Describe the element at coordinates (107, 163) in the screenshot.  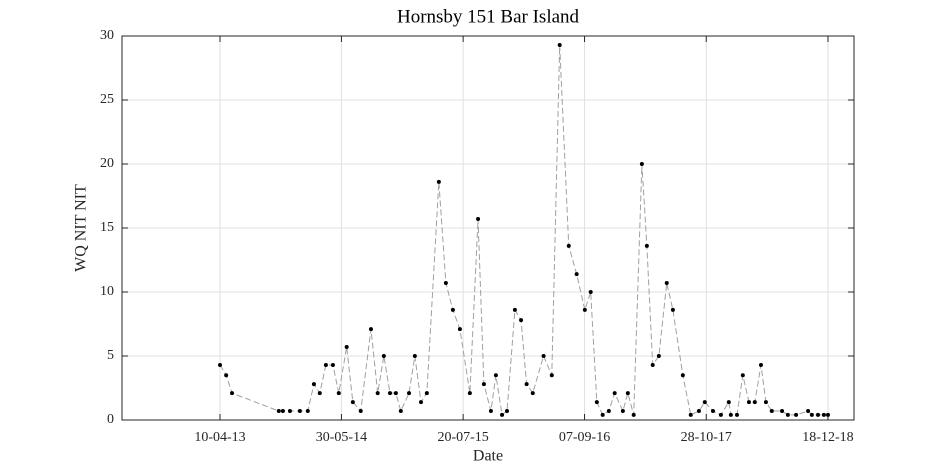
I see `y-tick-label: 20` at that location.